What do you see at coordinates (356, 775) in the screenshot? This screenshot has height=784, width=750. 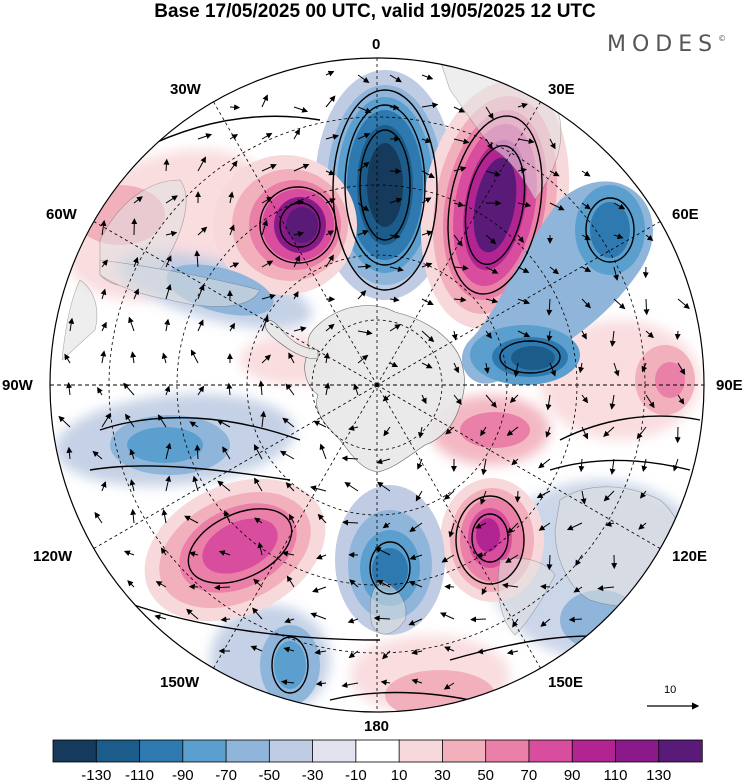 I see `colorbar-tick-label: -10` at bounding box center [356, 775].